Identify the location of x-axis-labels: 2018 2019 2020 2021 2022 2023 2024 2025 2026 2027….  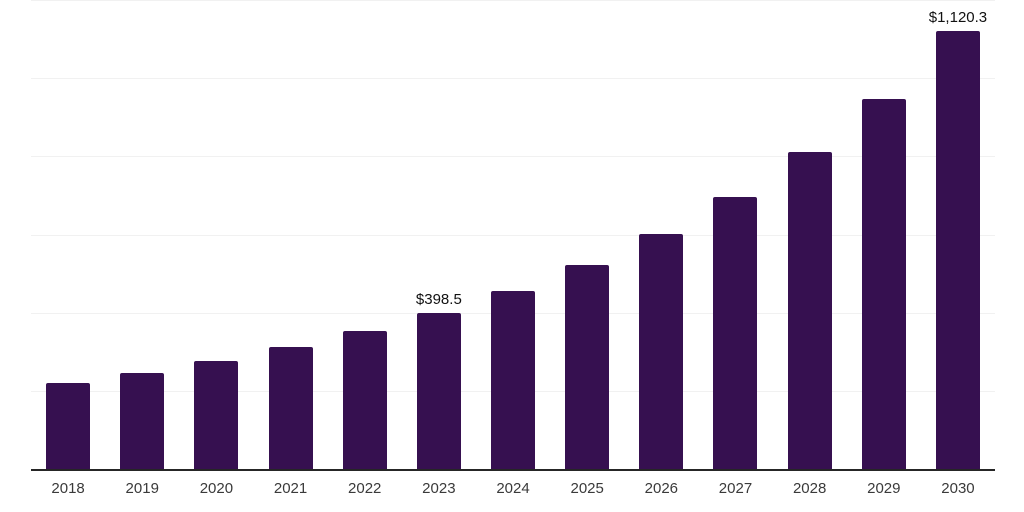
(513, 488).